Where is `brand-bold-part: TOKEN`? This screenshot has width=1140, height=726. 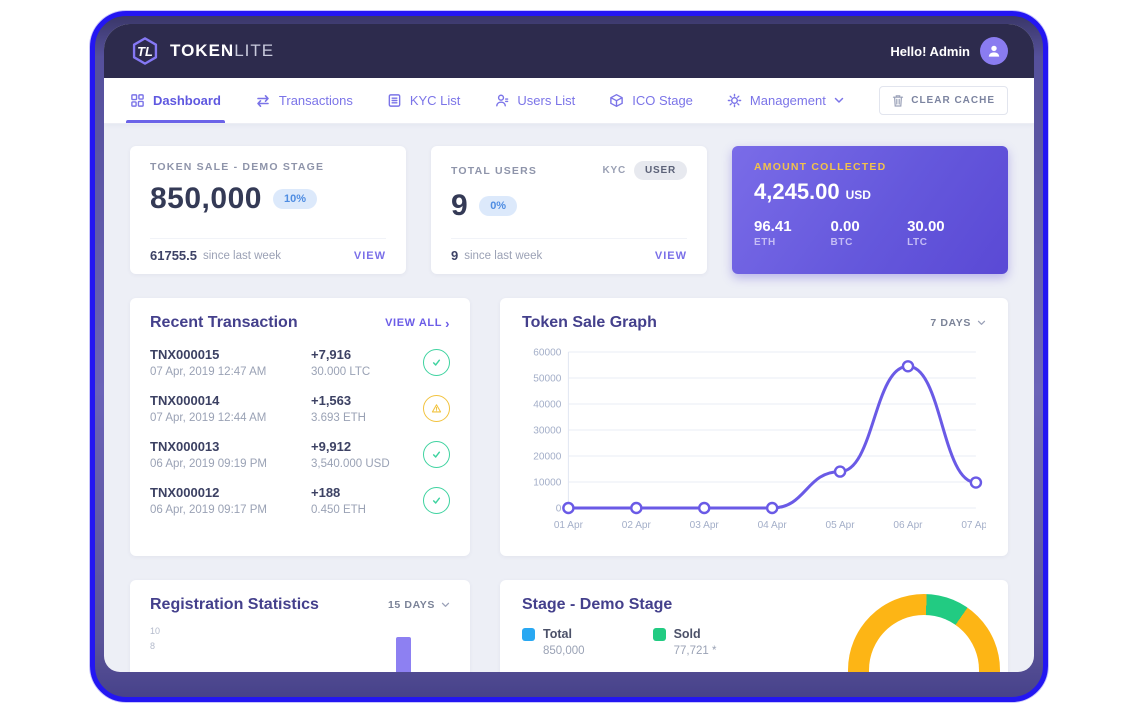
brand-bold-part: TOKEN is located at coordinates (202, 50).